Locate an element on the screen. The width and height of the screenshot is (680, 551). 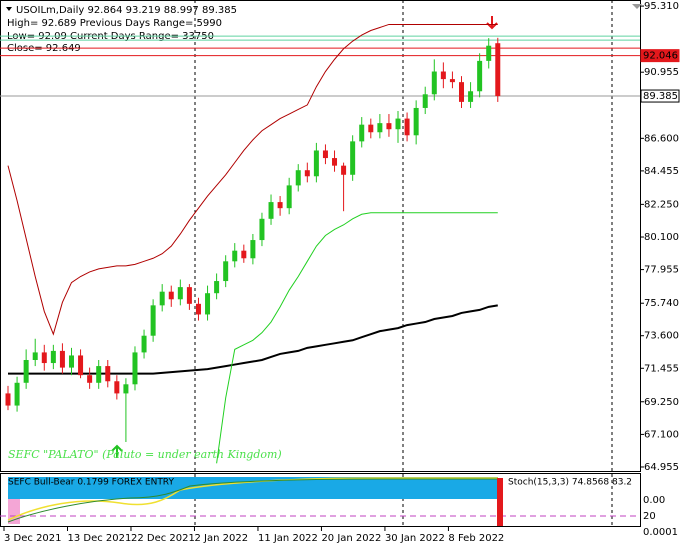
price-label: 89.385 is located at coordinates (660, 96).